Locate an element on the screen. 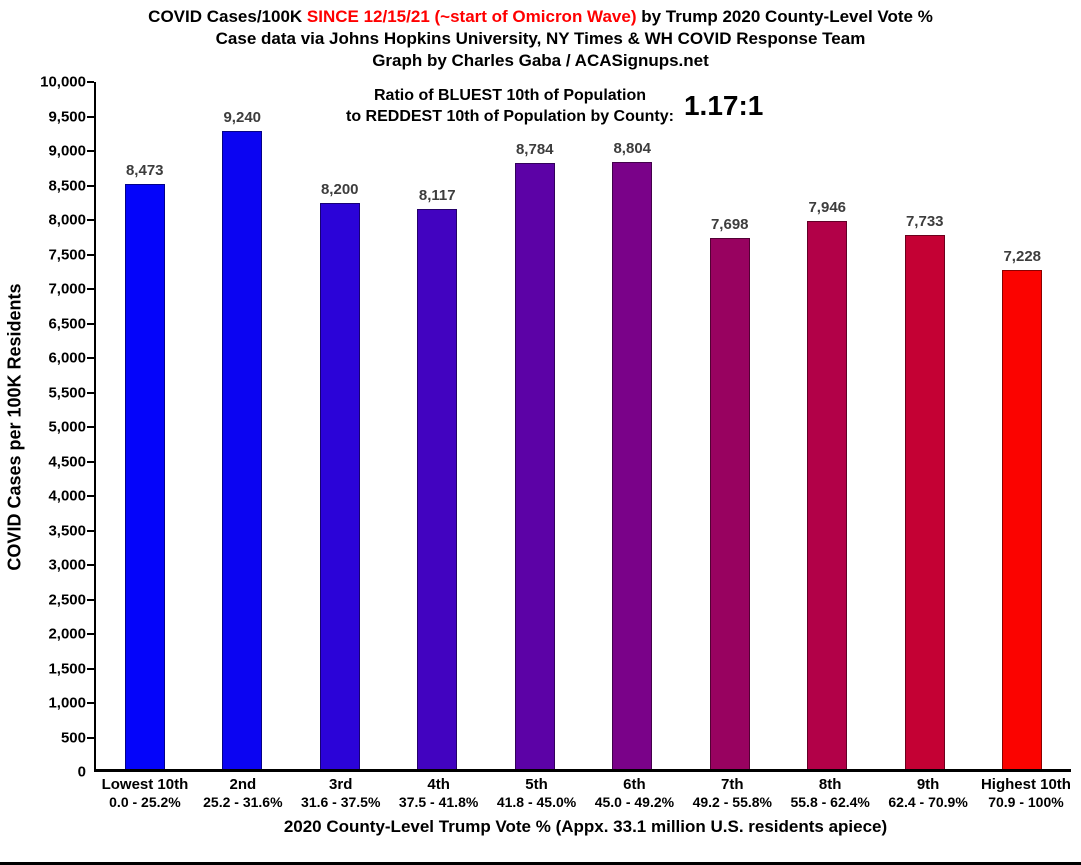 The width and height of the screenshot is (1081, 865). y-axis-label: COVID Cases per 100K Residents is located at coordinates (14, 427).